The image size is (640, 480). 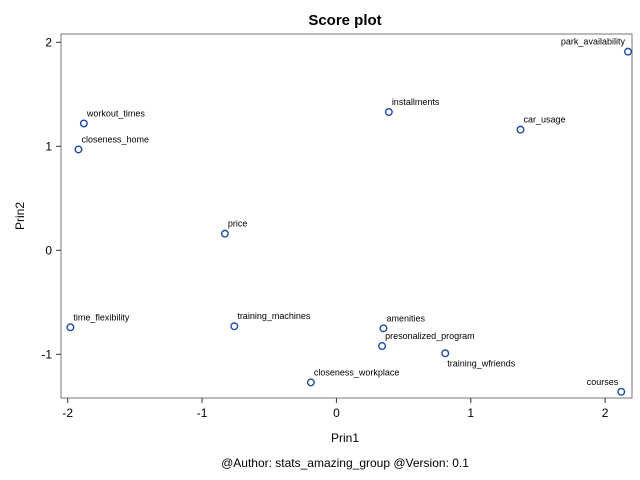 I want to click on y-tick-label: 2, so click(x=48, y=42).